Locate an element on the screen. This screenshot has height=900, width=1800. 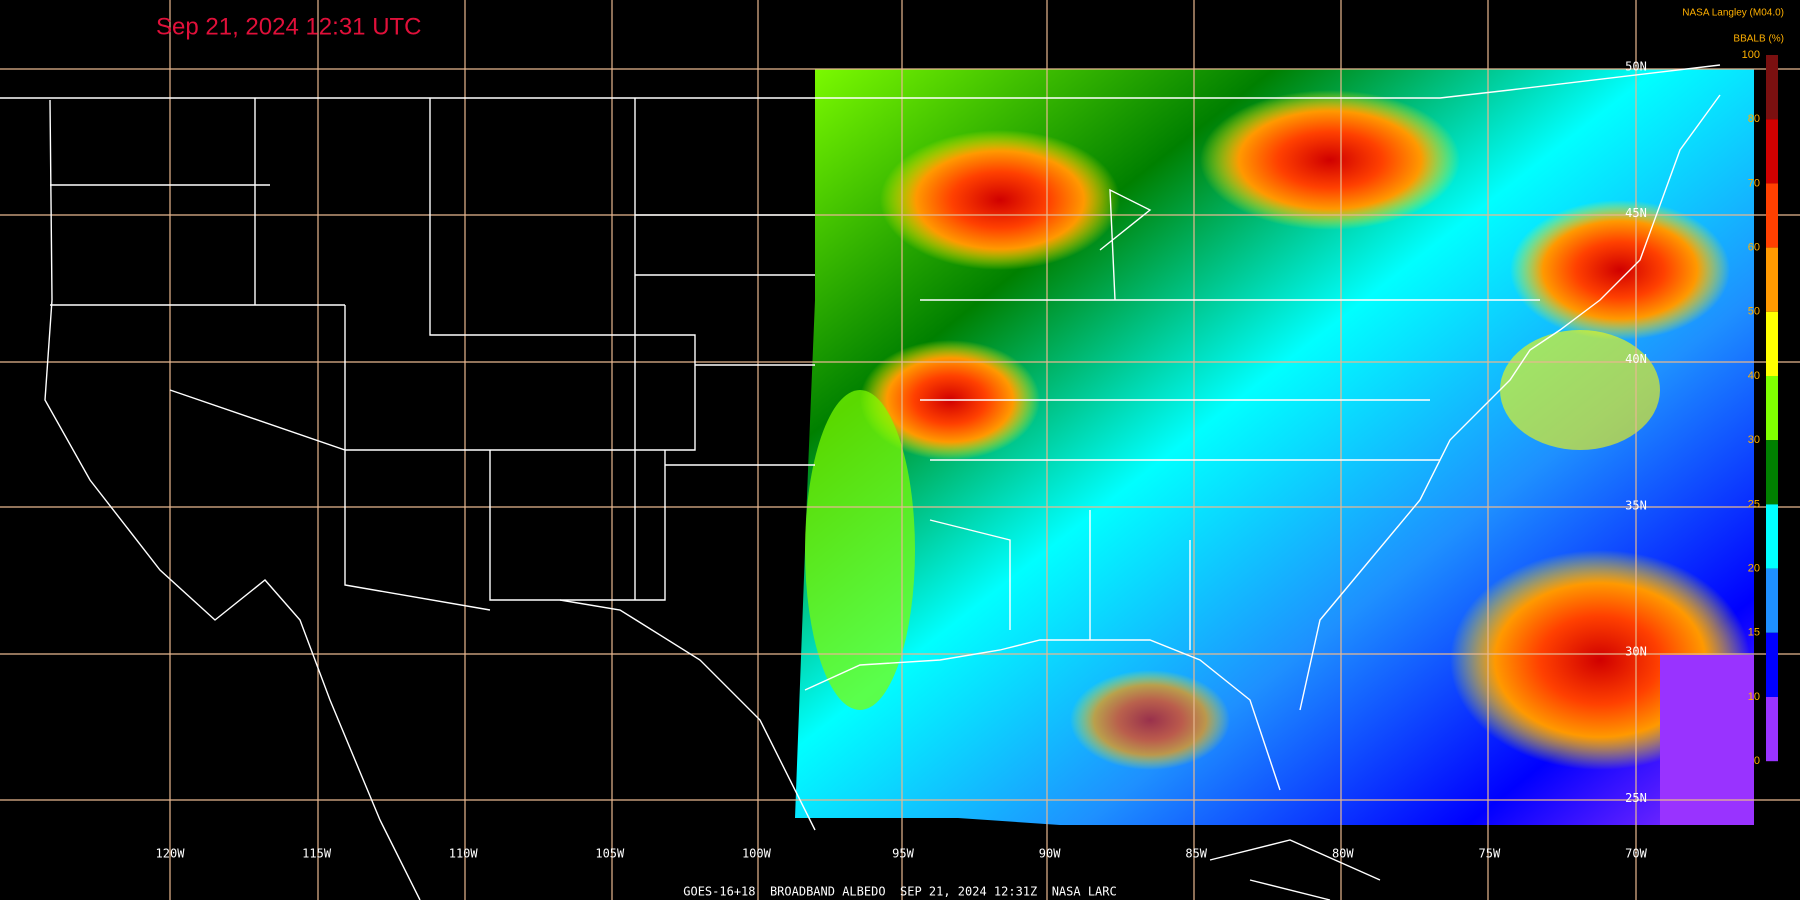
colorbar-tick-label: 15 is located at coordinates (1754, 633).